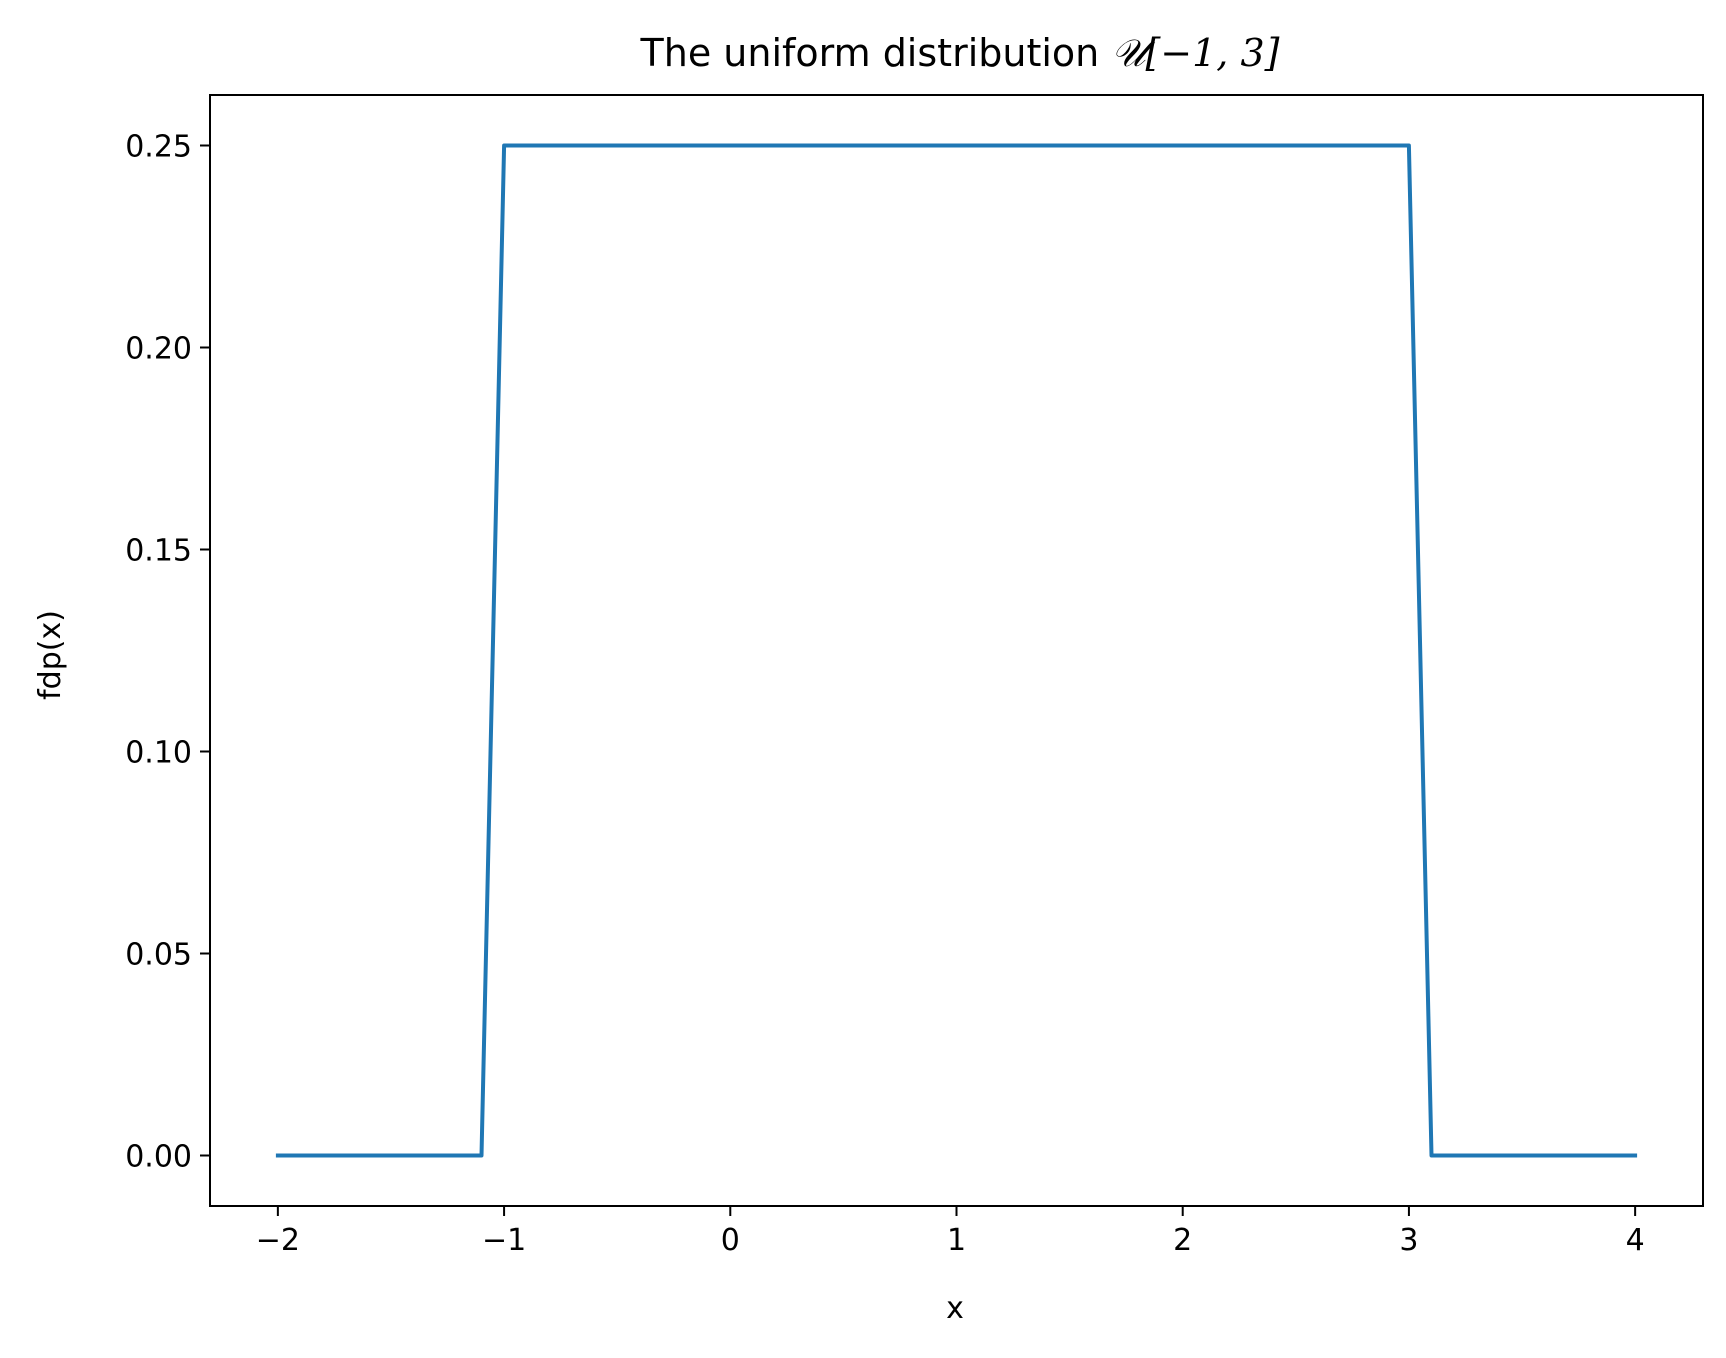  I want to click on y-tick-label: 0.00, so click(158, 1157).